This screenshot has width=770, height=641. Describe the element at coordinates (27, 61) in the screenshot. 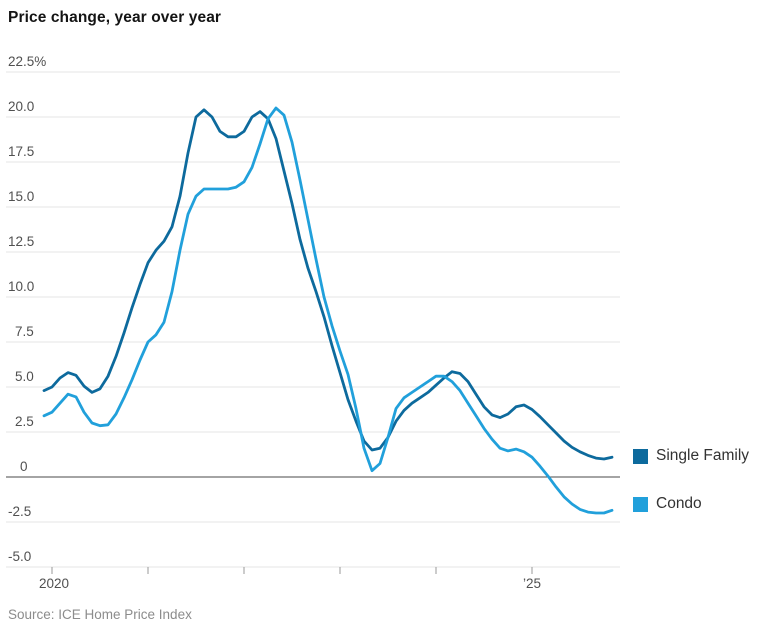

I see `y-axis-label: 22.5%` at that location.